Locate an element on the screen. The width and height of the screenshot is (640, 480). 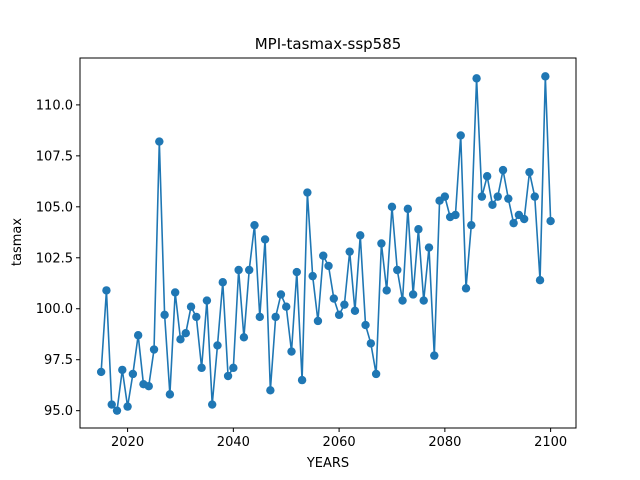
y-tick-label: 110.0 is located at coordinates (54, 105).